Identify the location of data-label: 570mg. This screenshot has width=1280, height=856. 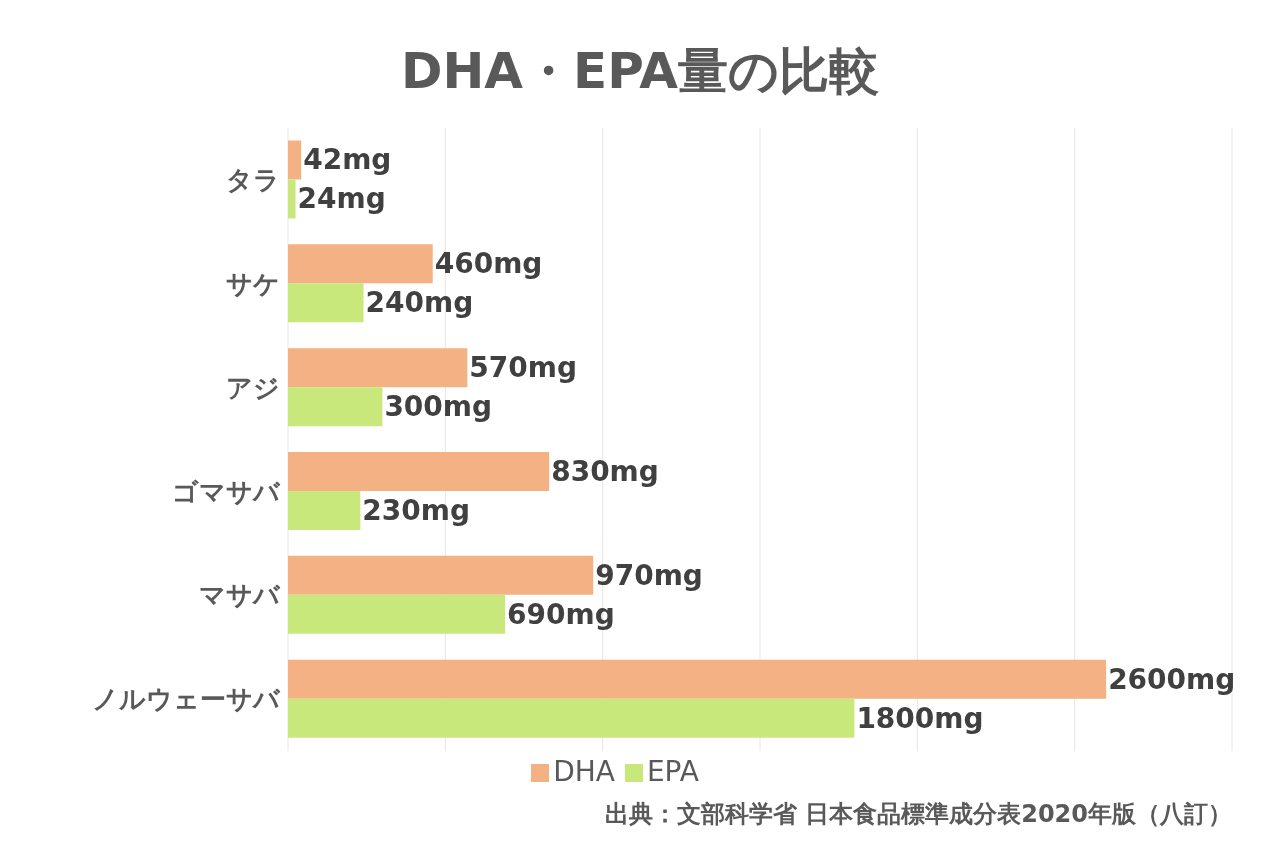
(523, 368).